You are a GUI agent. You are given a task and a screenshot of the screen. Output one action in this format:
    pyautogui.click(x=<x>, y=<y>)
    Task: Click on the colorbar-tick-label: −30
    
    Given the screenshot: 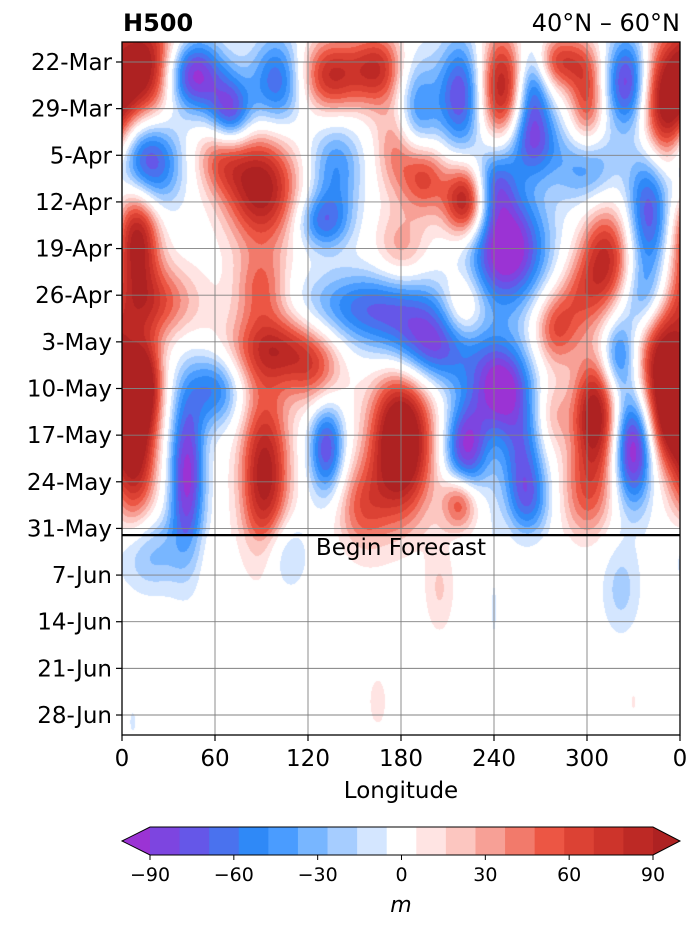 What is the action you would take?
    pyautogui.click(x=318, y=875)
    